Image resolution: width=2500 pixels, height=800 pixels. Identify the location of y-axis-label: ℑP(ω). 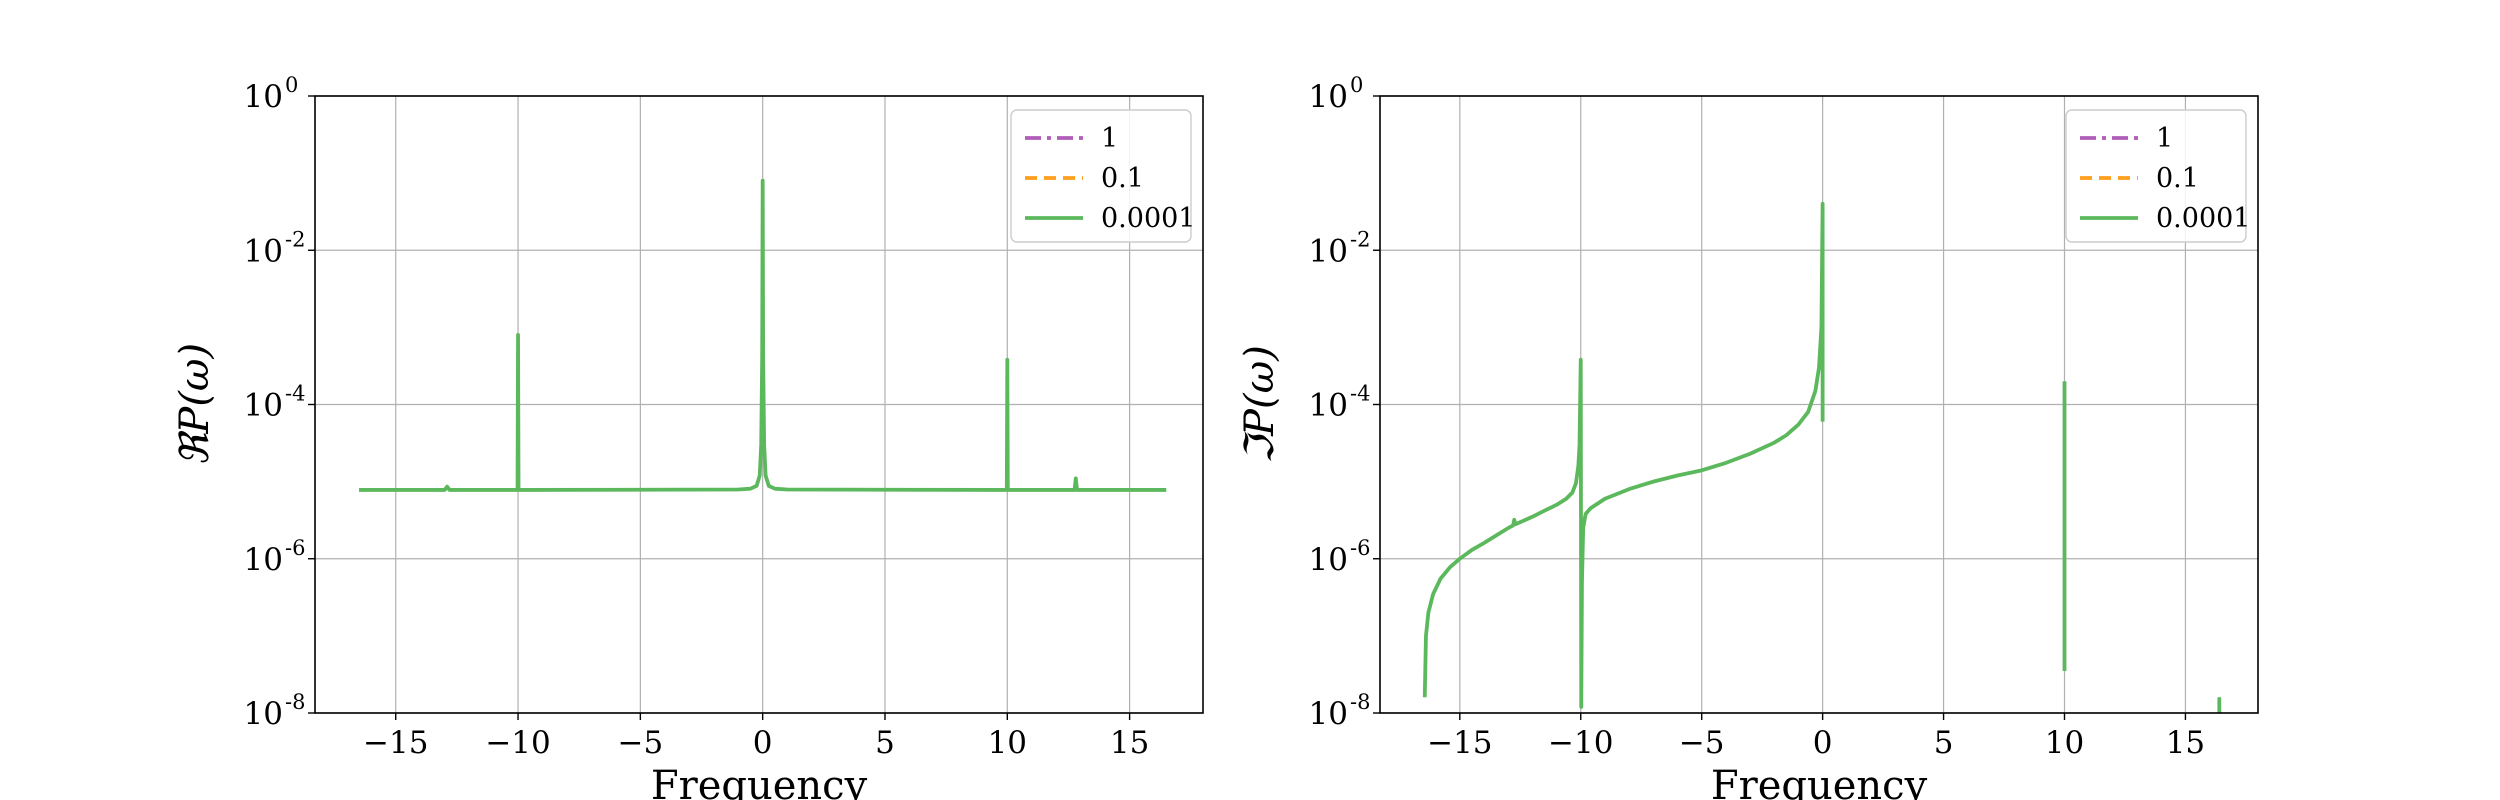
(1260, 404).